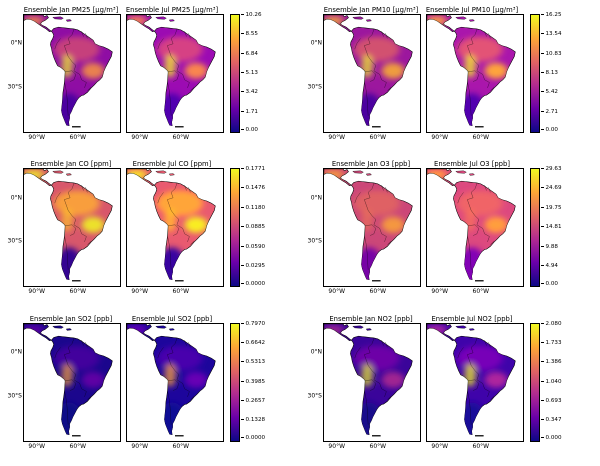 This screenshot has height=466, width=600. What do you see at coordinates (72, 73) in the screenshot?
I see `map-jan-pm25` at bounding box center [72, 73].